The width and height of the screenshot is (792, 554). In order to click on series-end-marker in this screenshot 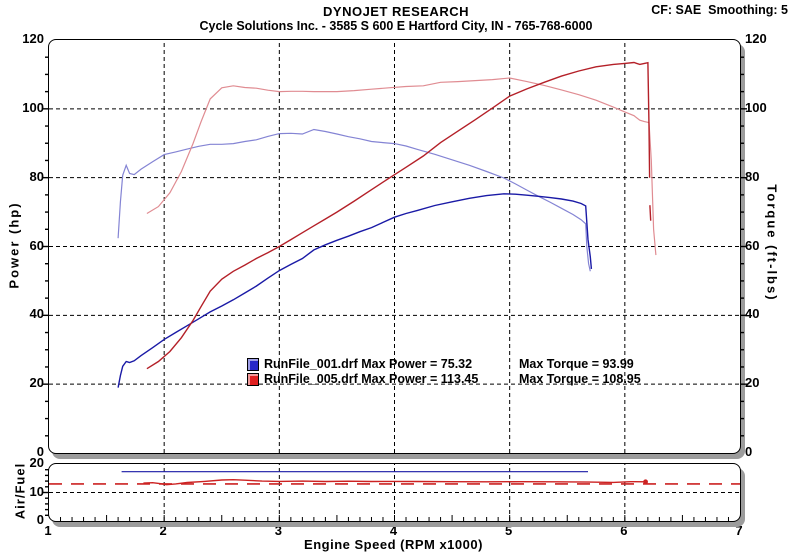, I will do `click(645, 482)`.